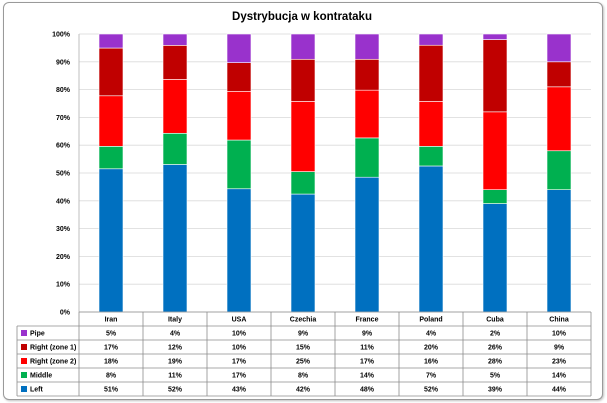 The image size is (607, 403). I want to click on data-label: 44%, so click(559, 390).